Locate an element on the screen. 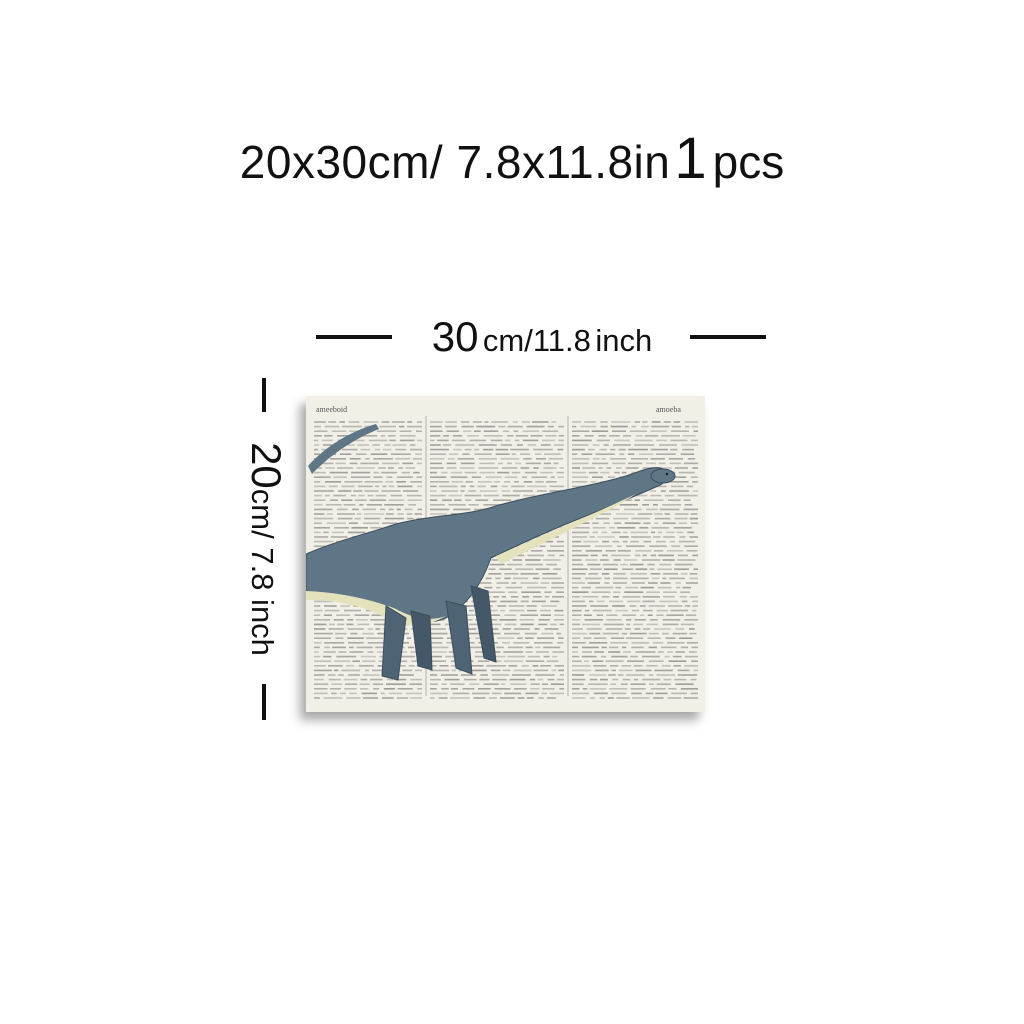  dinosaur-figure is located at coordinates (491, 574).